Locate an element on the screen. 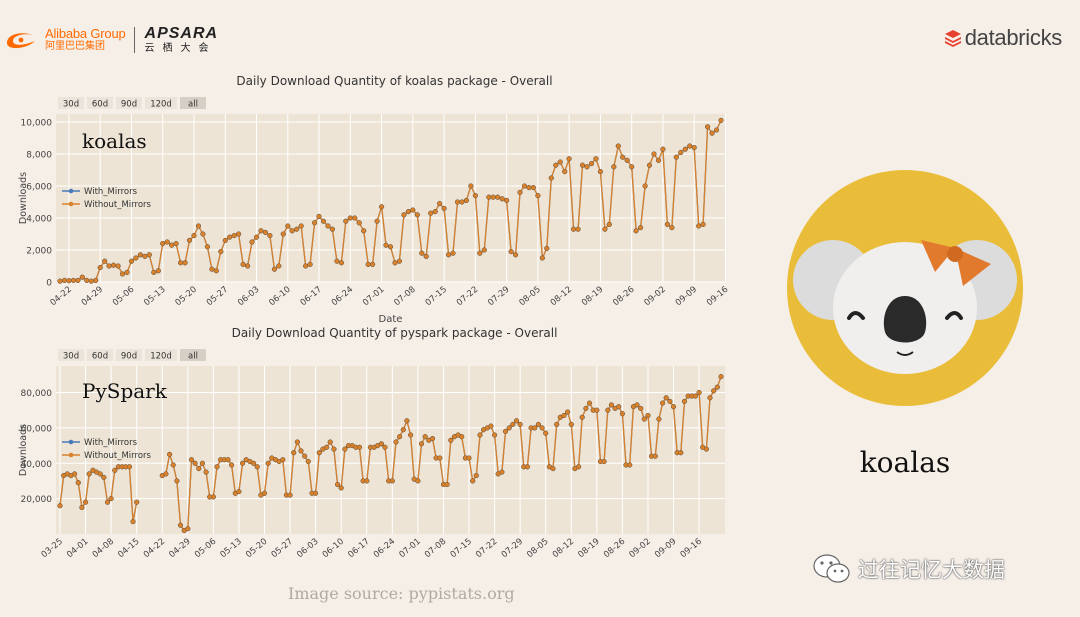 This screenshot has width=1080, height=617. y-tick-label: 0 is located at coordinates (49, 284).